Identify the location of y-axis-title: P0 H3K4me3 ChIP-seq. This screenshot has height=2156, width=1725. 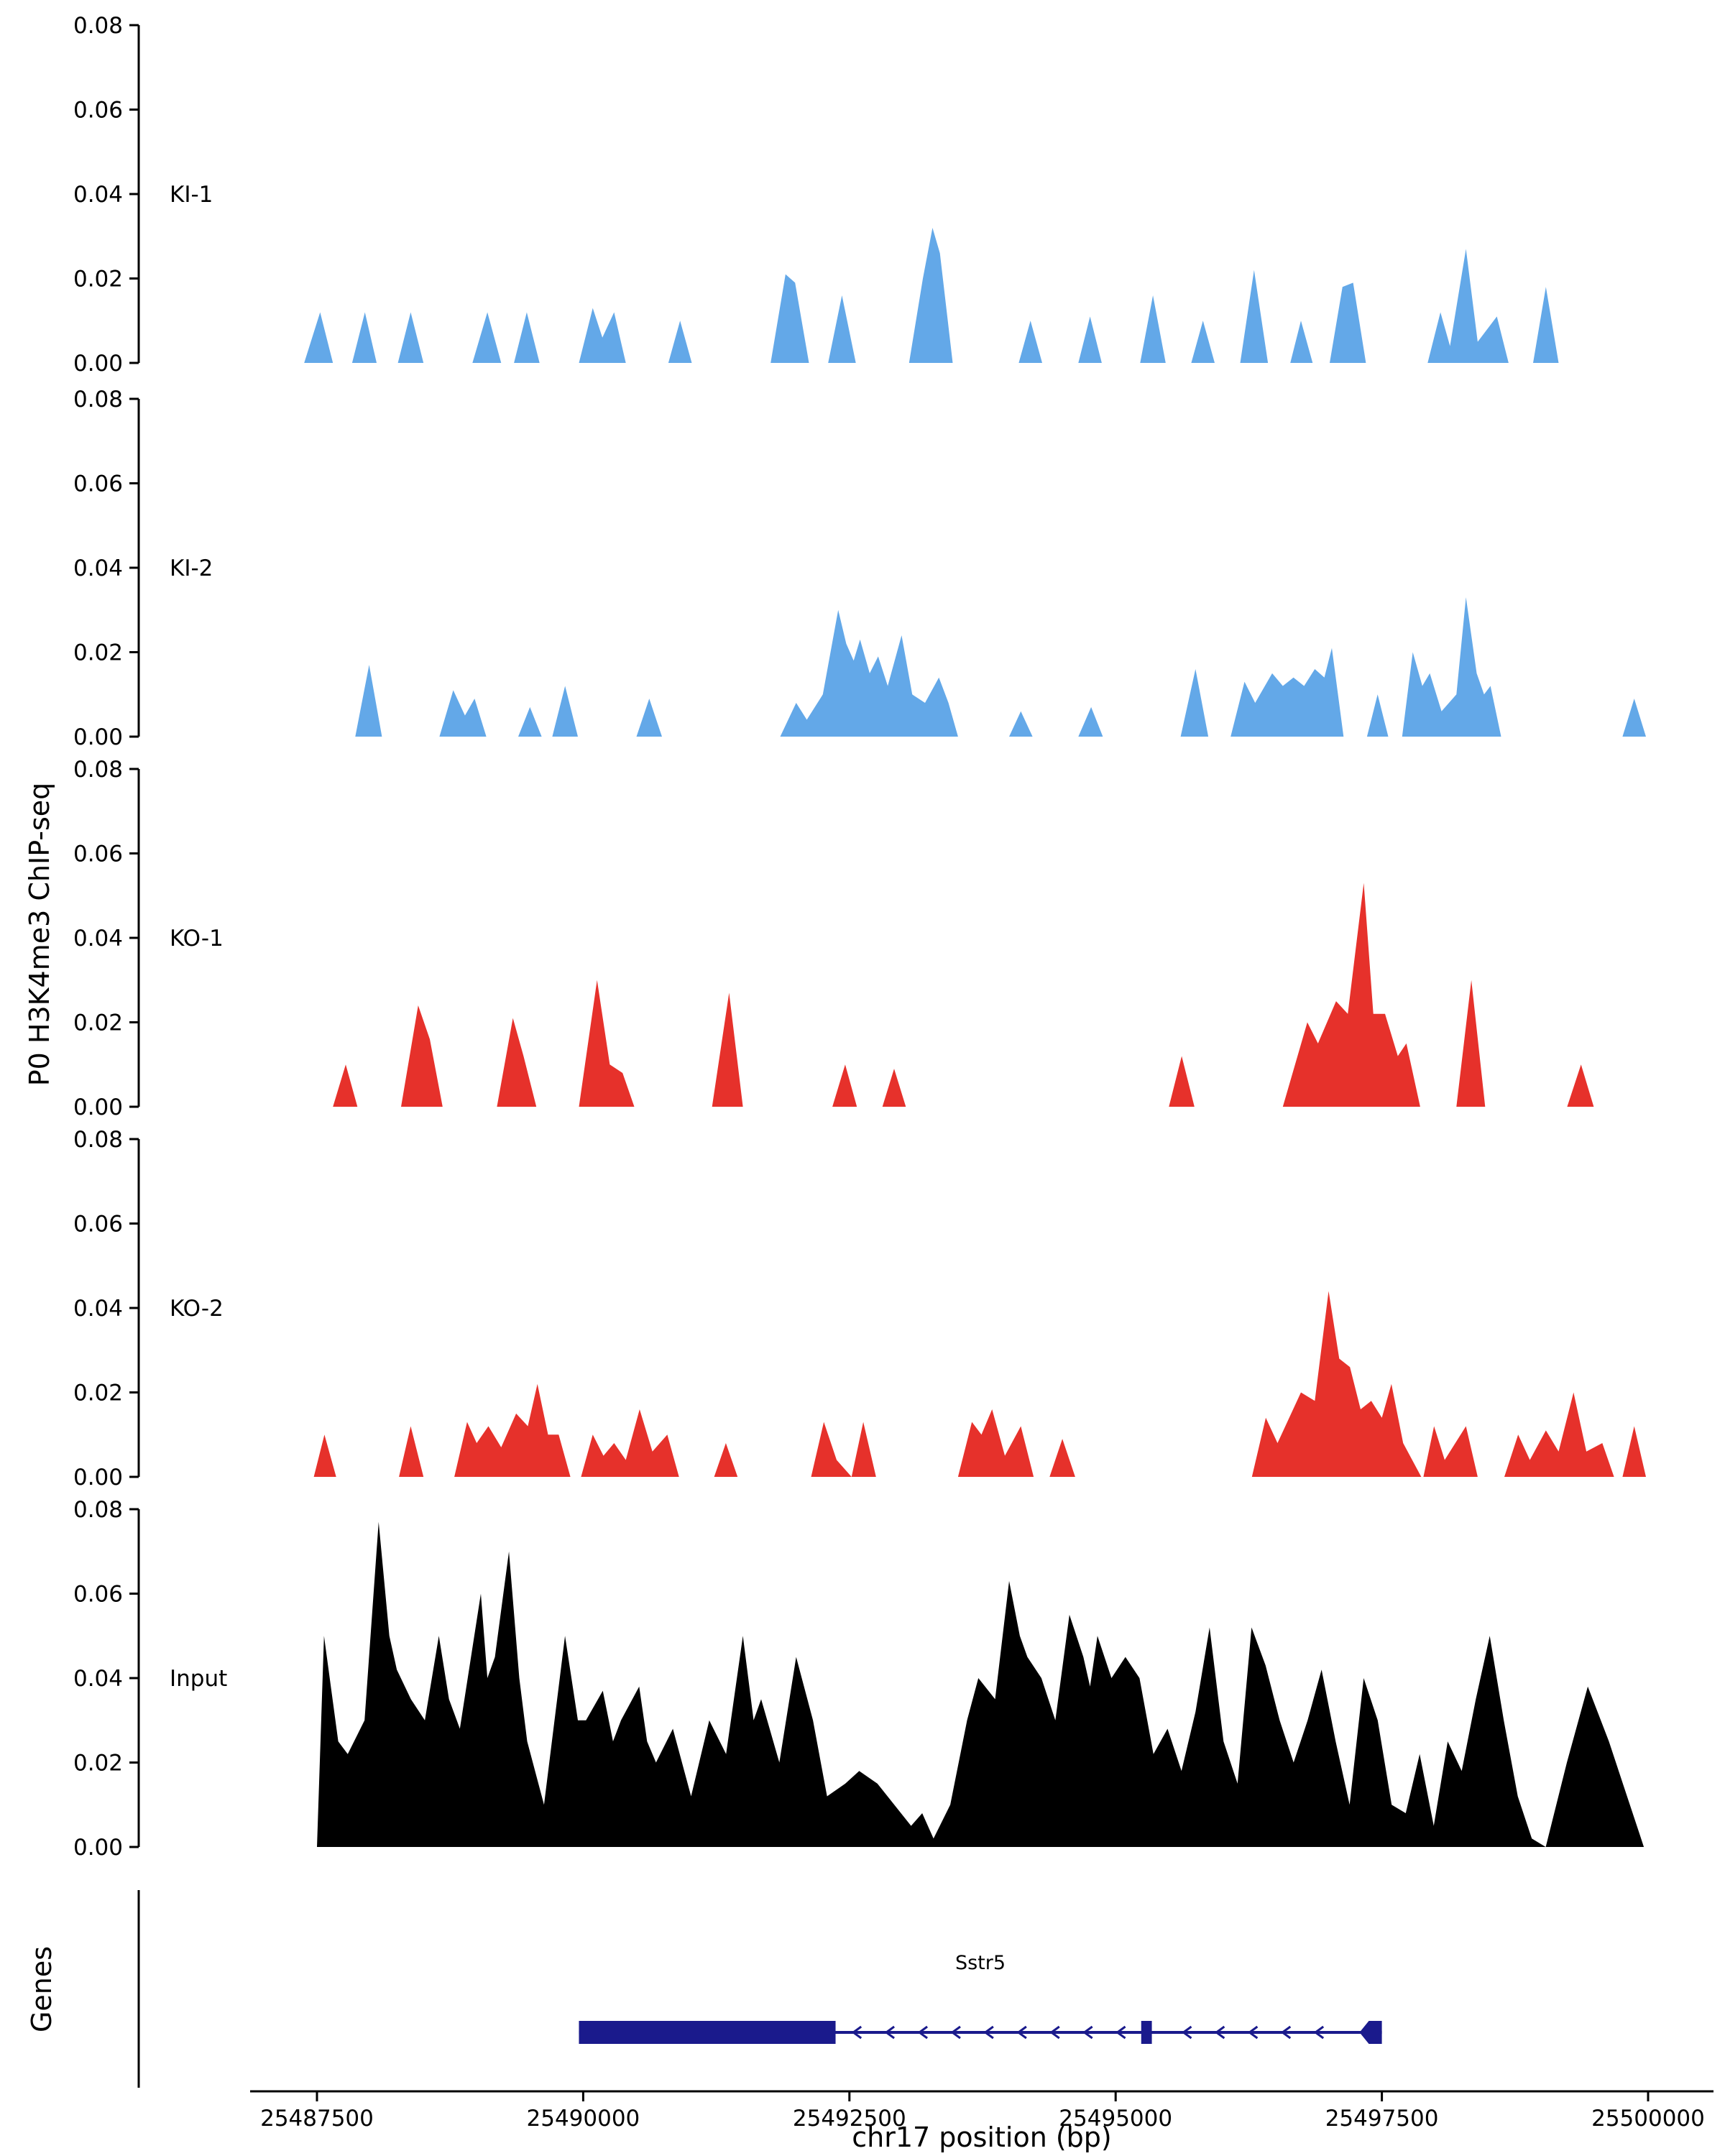
(39, 934).